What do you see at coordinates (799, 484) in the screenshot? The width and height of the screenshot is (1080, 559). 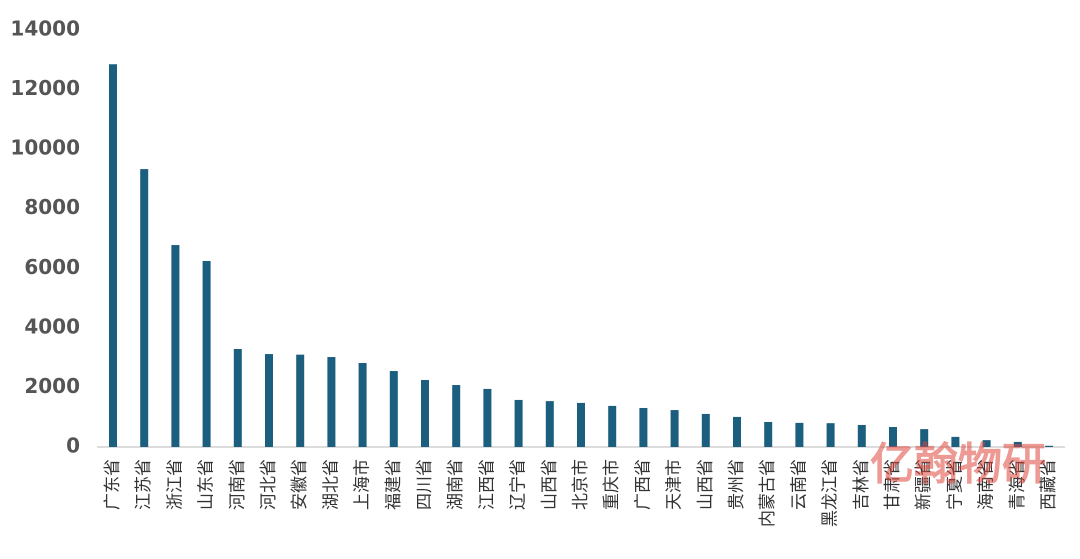 I see `x-tick-label: 云南省` at bounding box center [799, 484].